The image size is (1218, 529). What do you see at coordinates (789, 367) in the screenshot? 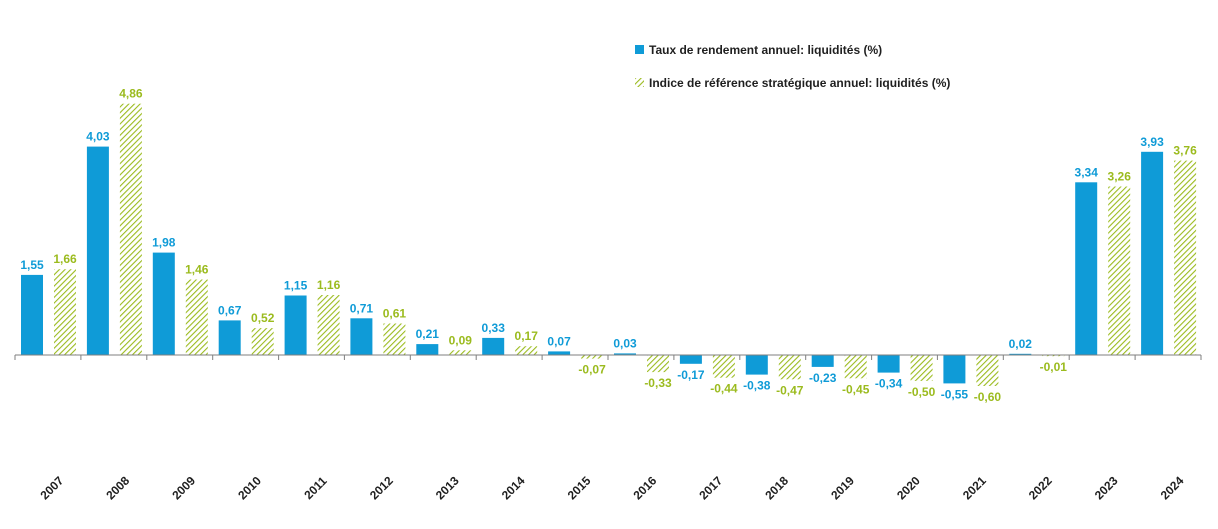
I see `bar-benchmark-2018` at bounding box center [789, 367].